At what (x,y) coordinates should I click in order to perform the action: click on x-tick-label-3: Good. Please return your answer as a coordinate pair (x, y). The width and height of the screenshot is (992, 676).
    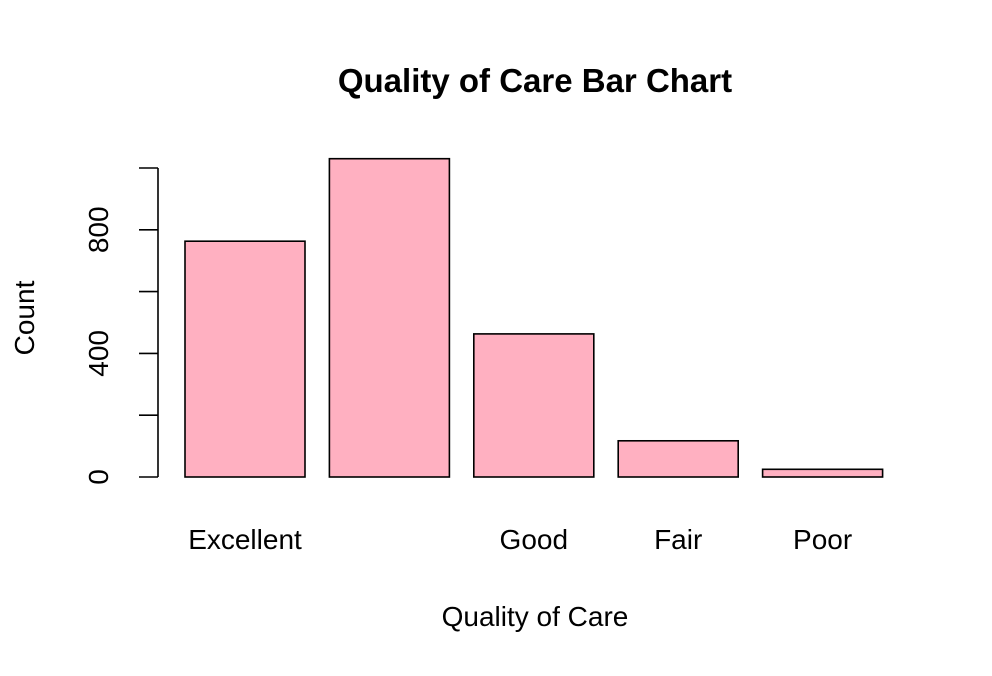
    Looking at the image, I should click on (534, 539).